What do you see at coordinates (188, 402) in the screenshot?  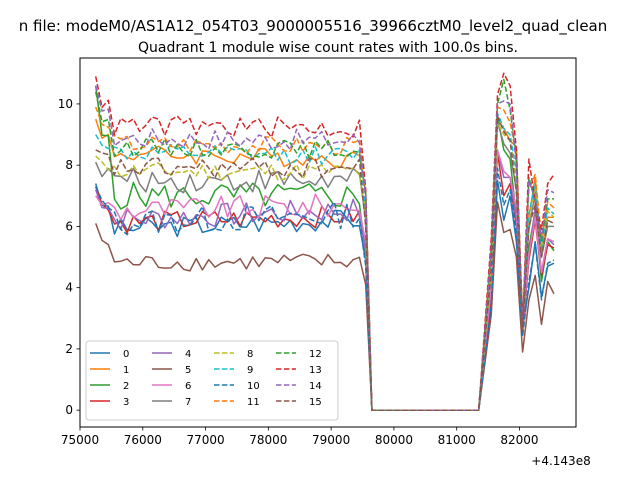 I see `legend-label-7: 7` at bounding box center [188, 402].